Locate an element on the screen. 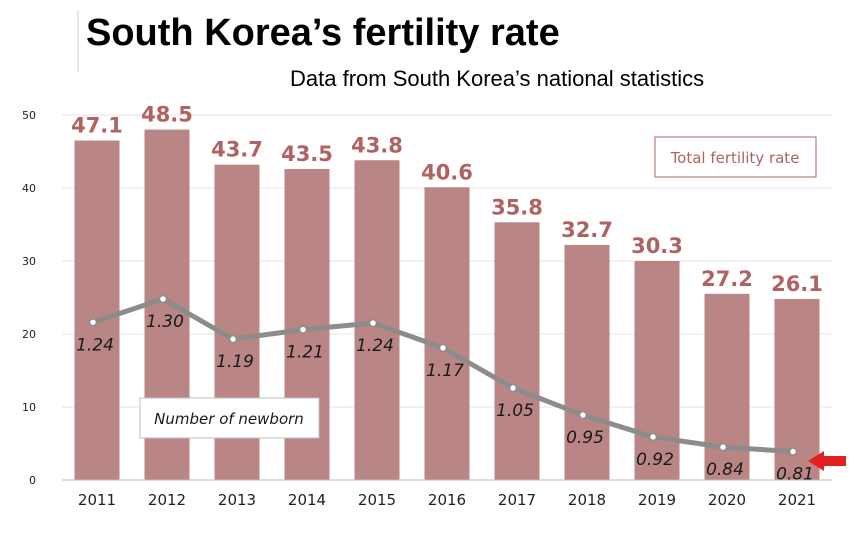 The image size is (863, 539). line-point-2020 is located at coordinates (723, 447).